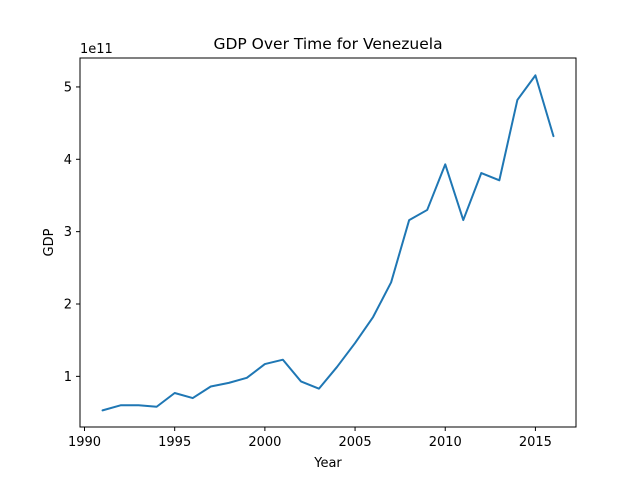 Image resolution: width=640 pixels, height=480 pixels. Describe the element at coordinates (264, 442) in the screenshot. I see `x-tick-label-2000: 2000` at that location.